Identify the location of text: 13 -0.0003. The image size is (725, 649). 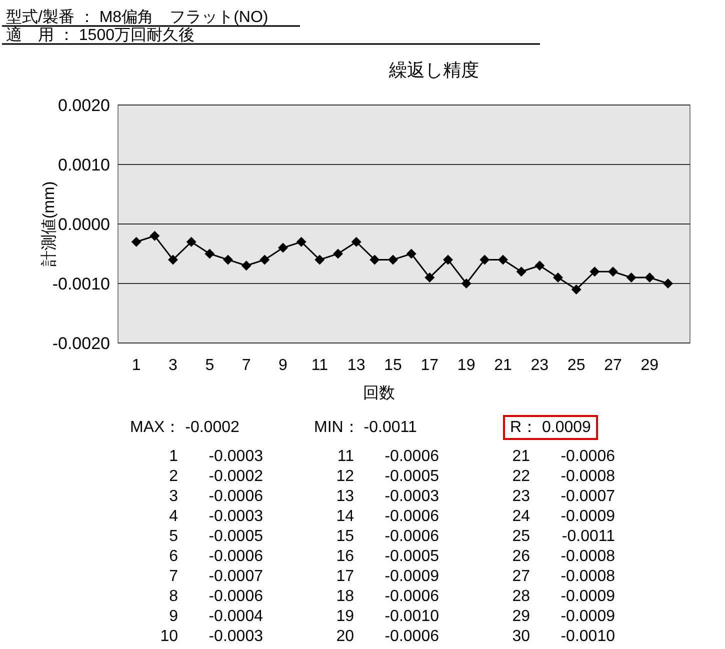
(387, 496).